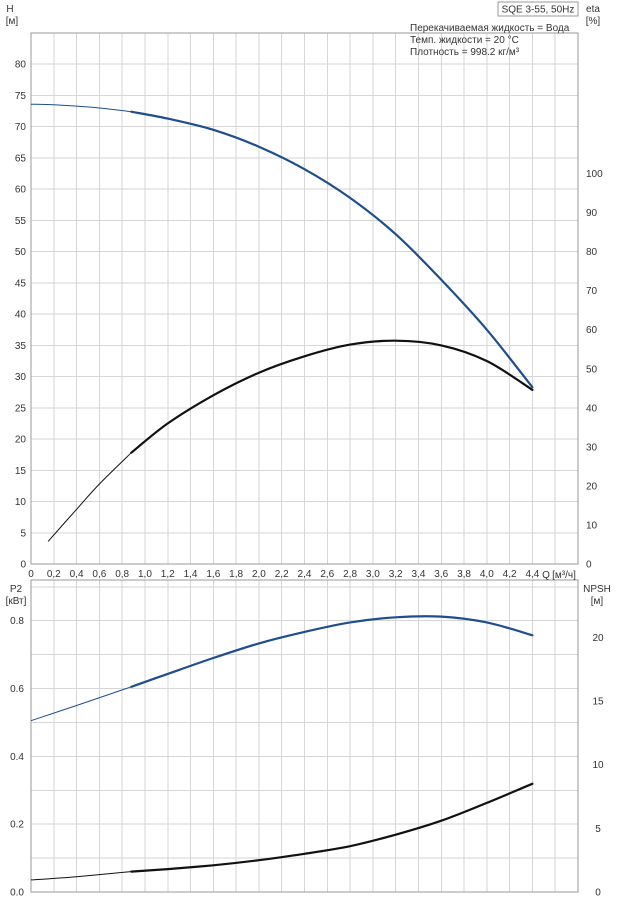 This screenshot has height=902, width=619. Describe the element at coordinates (332, 651) in the screenshot. I see `power-curve` at that location.